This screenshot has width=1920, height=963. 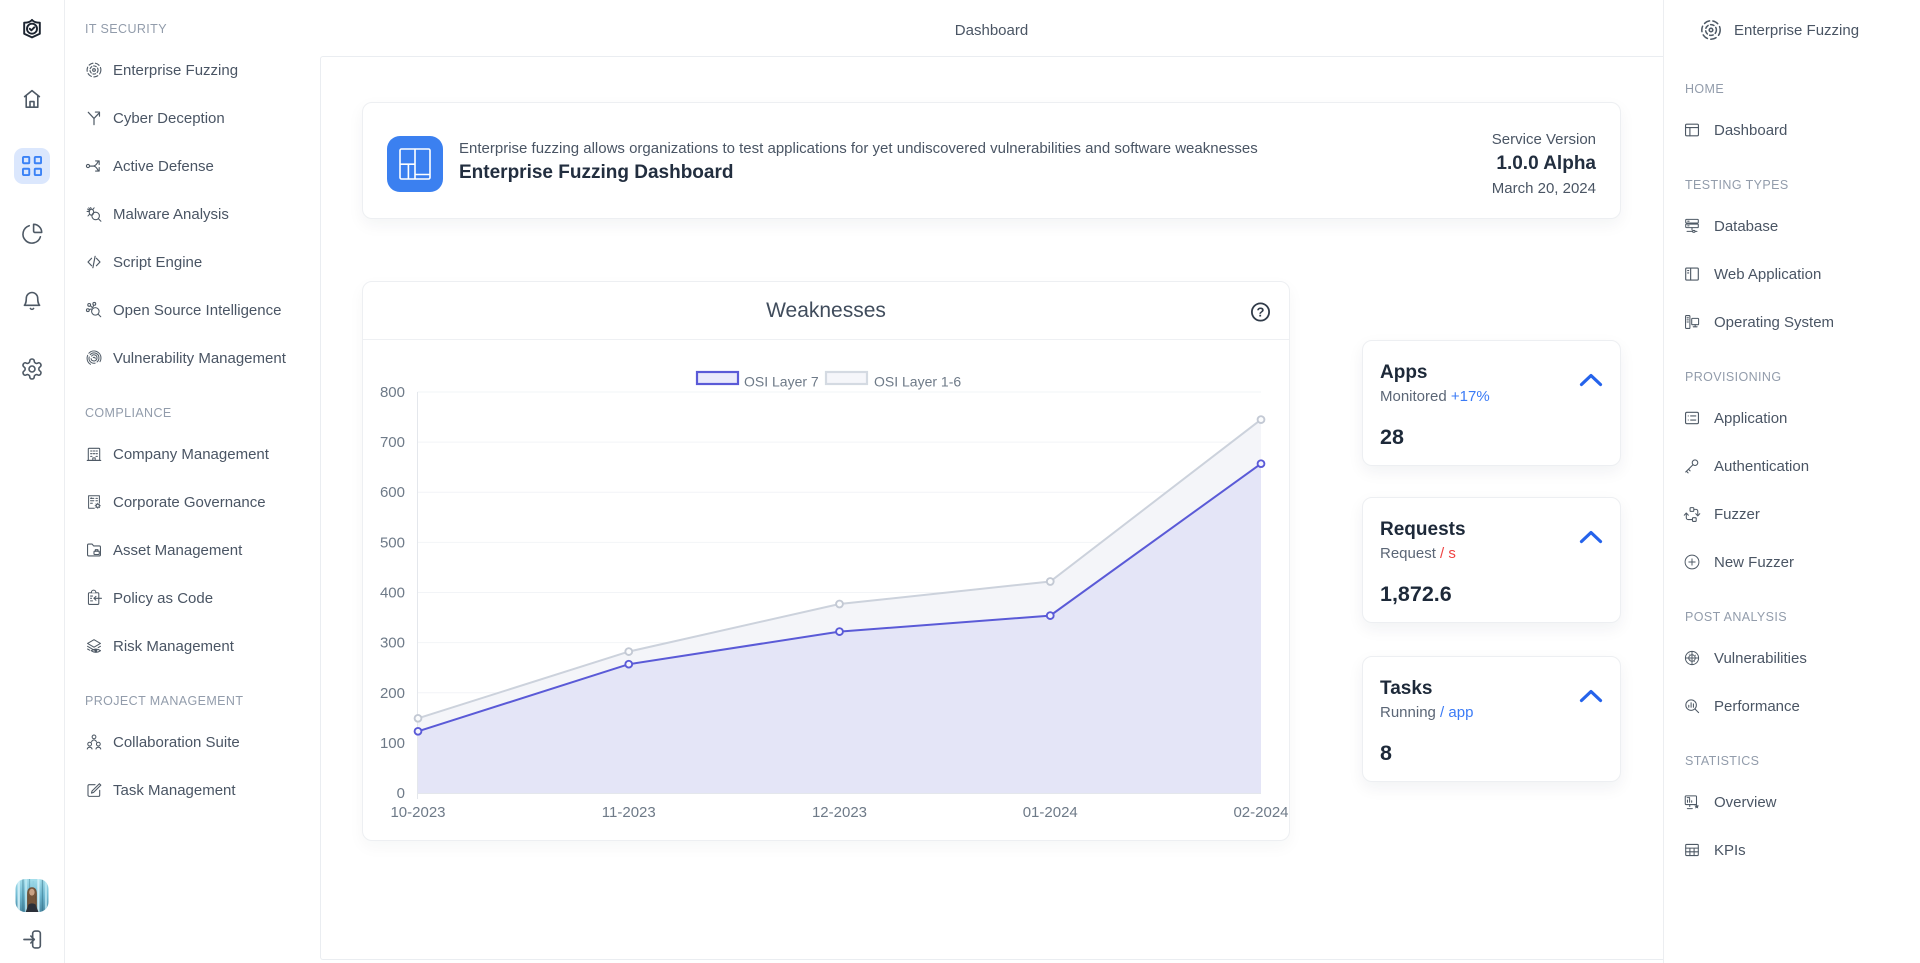 What do you see at coordinates (392, 643) in the screenshot?
I see `svg-text: 300` at bounding box center [392, 643].